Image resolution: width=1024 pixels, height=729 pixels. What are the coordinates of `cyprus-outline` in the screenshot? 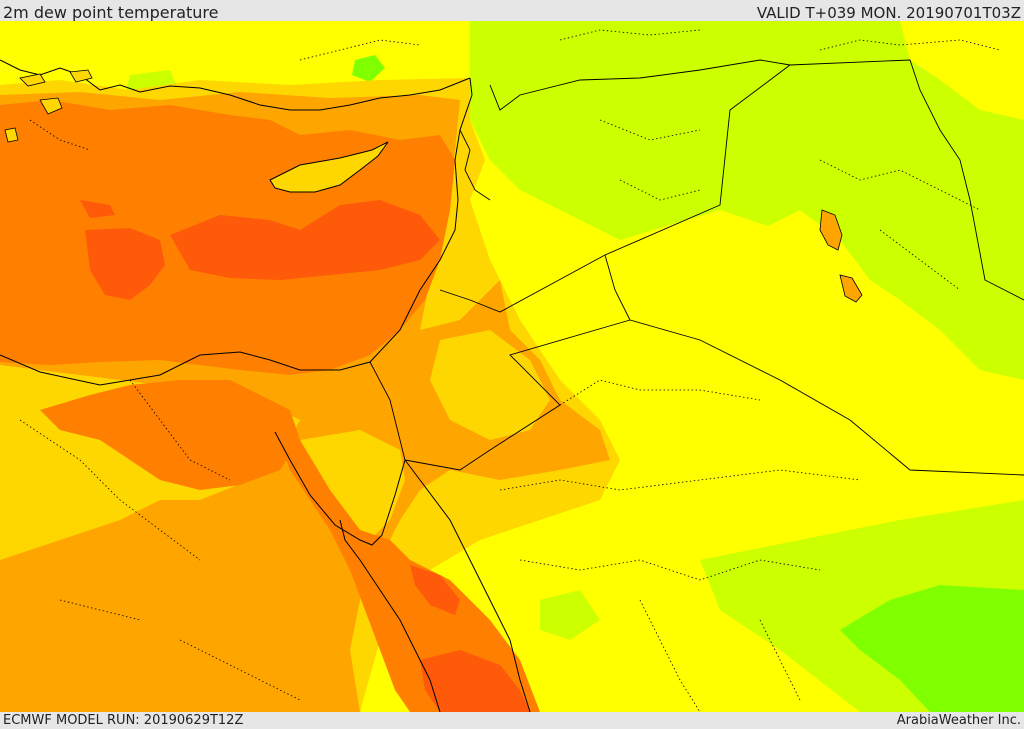 It's located at (329, 167).